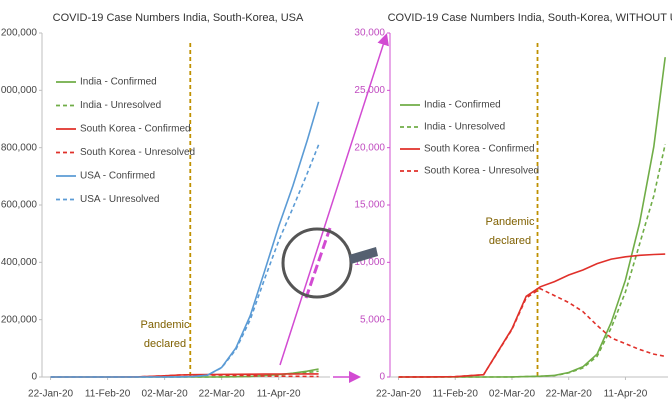  What do you see at coordinates (369, 205) in the screenshot?
I see `y-tick-label: 15,000` at bounding box center [369, 205].